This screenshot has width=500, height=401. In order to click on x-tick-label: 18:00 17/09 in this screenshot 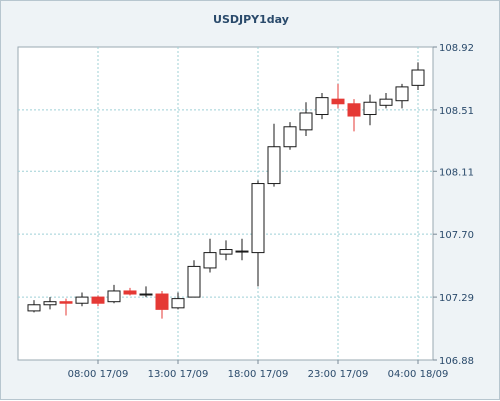, I will do `click(258, 374)`.